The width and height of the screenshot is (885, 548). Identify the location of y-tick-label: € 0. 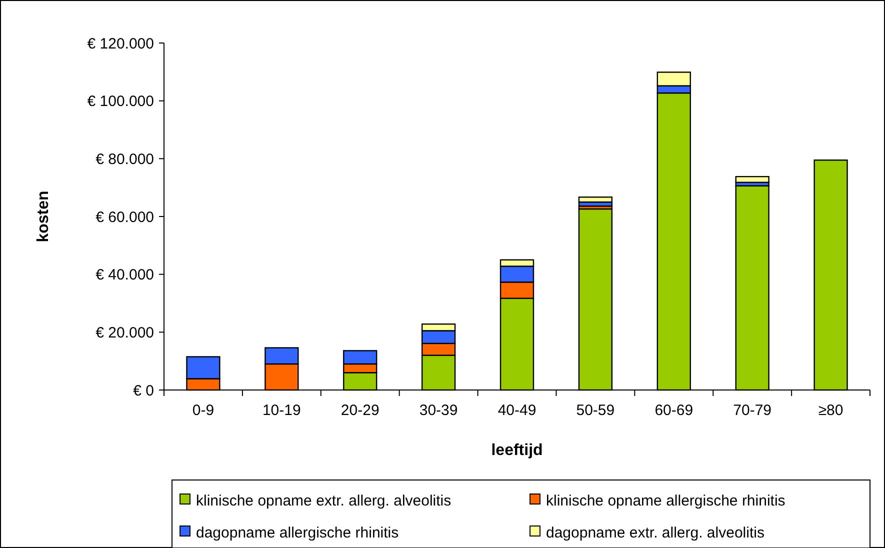
(143, 391).